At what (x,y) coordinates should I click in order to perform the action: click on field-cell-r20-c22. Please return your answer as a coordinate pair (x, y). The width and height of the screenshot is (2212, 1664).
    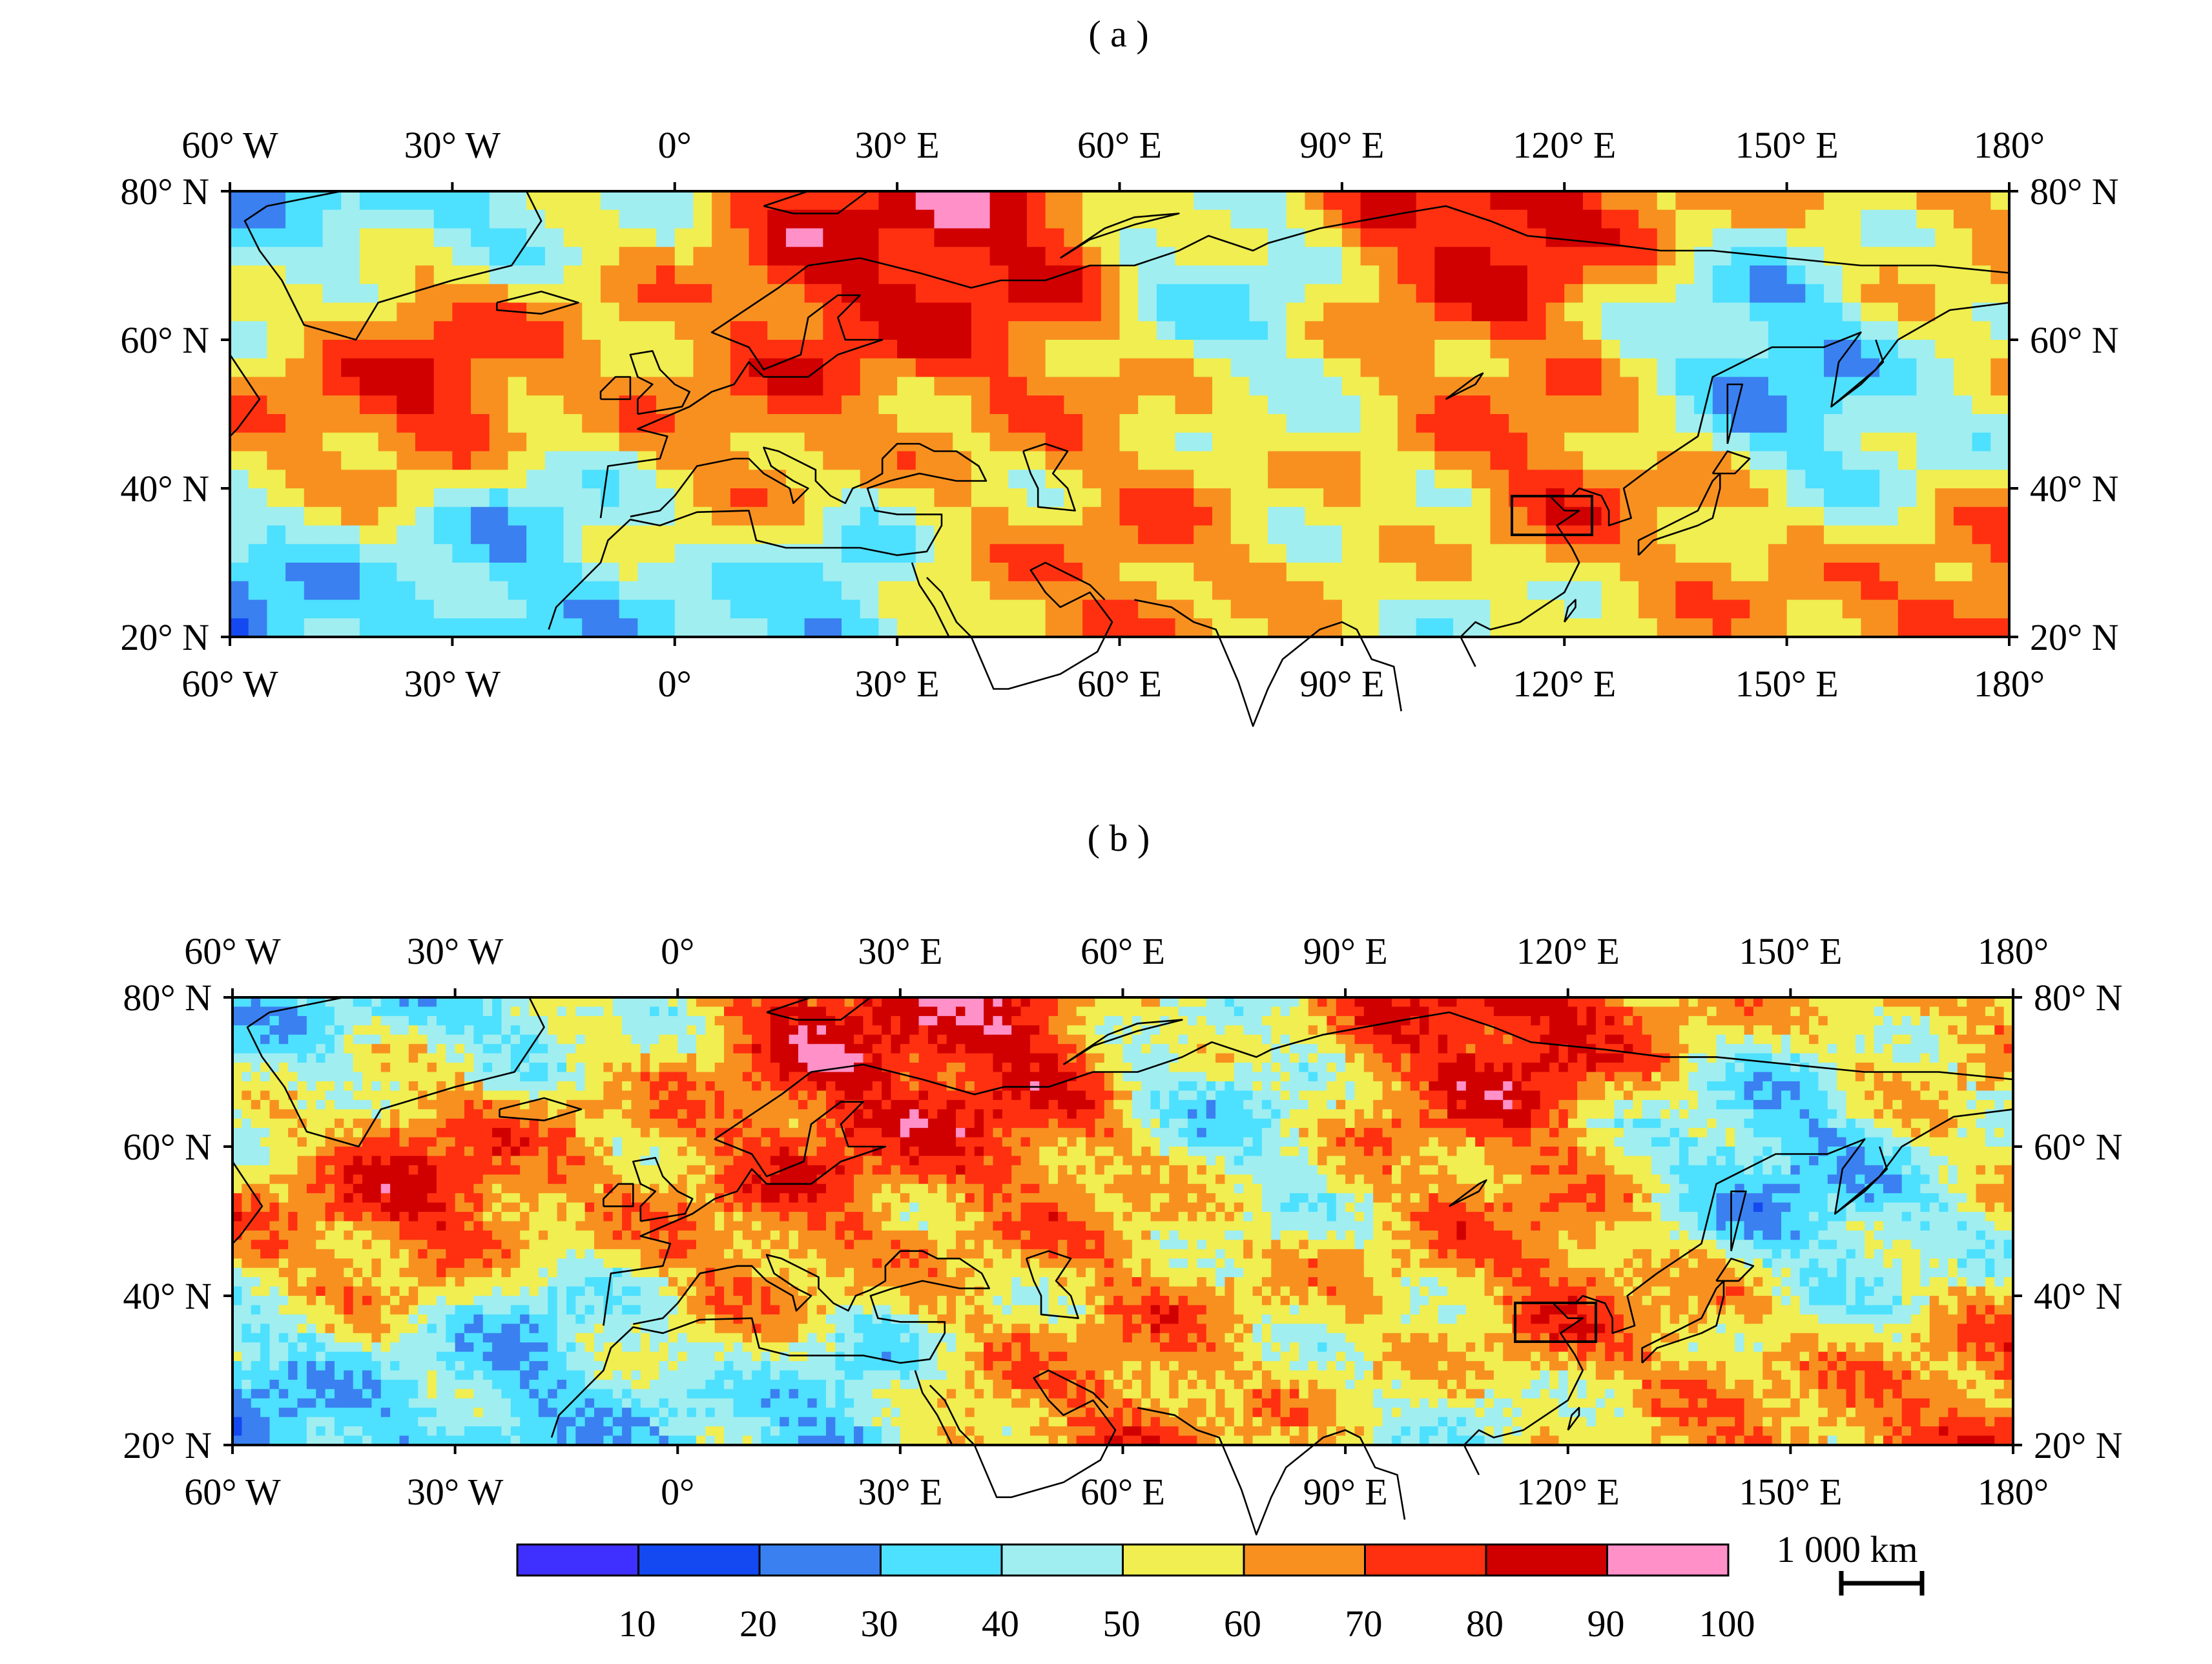
    Looking at the image, I should click on (647, 572).